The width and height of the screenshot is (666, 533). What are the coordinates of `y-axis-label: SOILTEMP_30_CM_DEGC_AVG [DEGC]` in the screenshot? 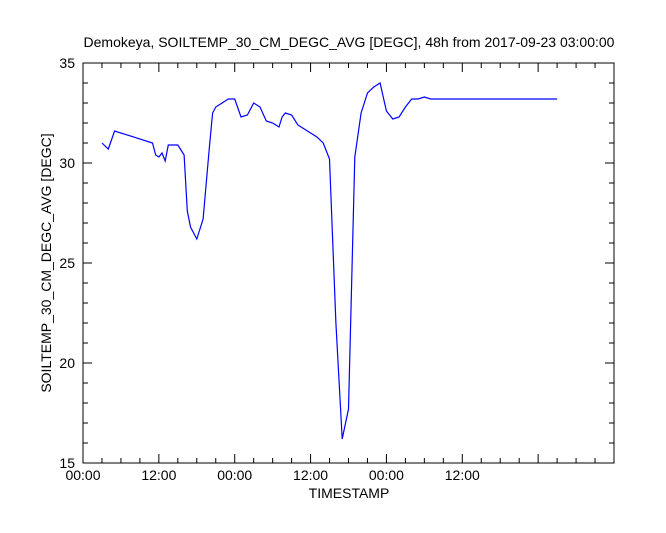 It's located at (46, 262).